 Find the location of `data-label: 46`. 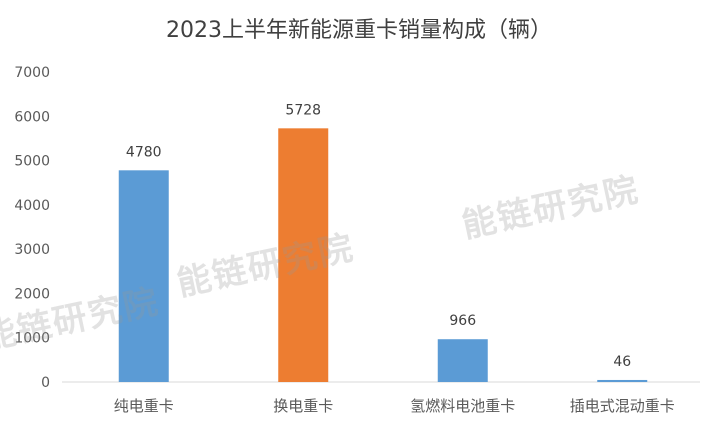

data-label: 46 is located at coordinates (622, 362).